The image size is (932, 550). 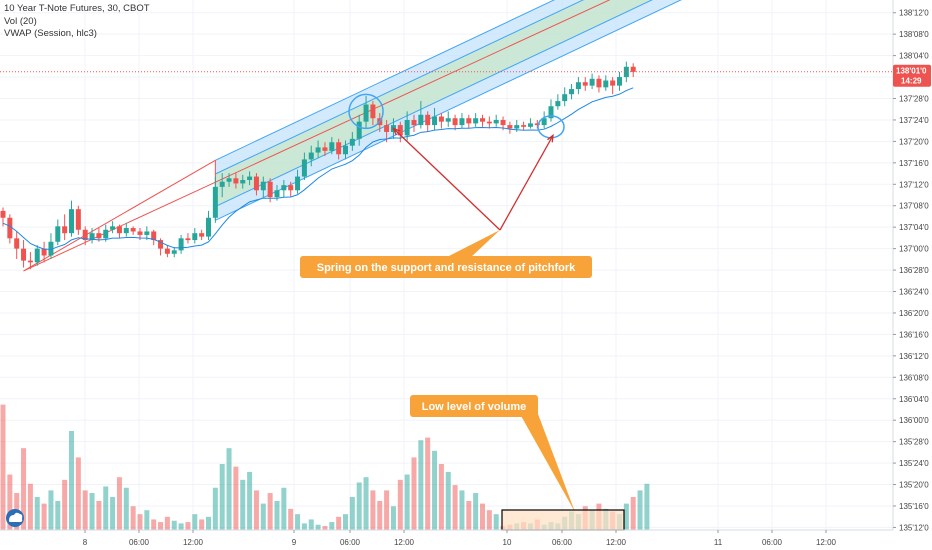 What do you see at coordinates (914, 334) in the screenshot?
I see `price-tick-label: 136'16'0` at bounding box center [914, 334].